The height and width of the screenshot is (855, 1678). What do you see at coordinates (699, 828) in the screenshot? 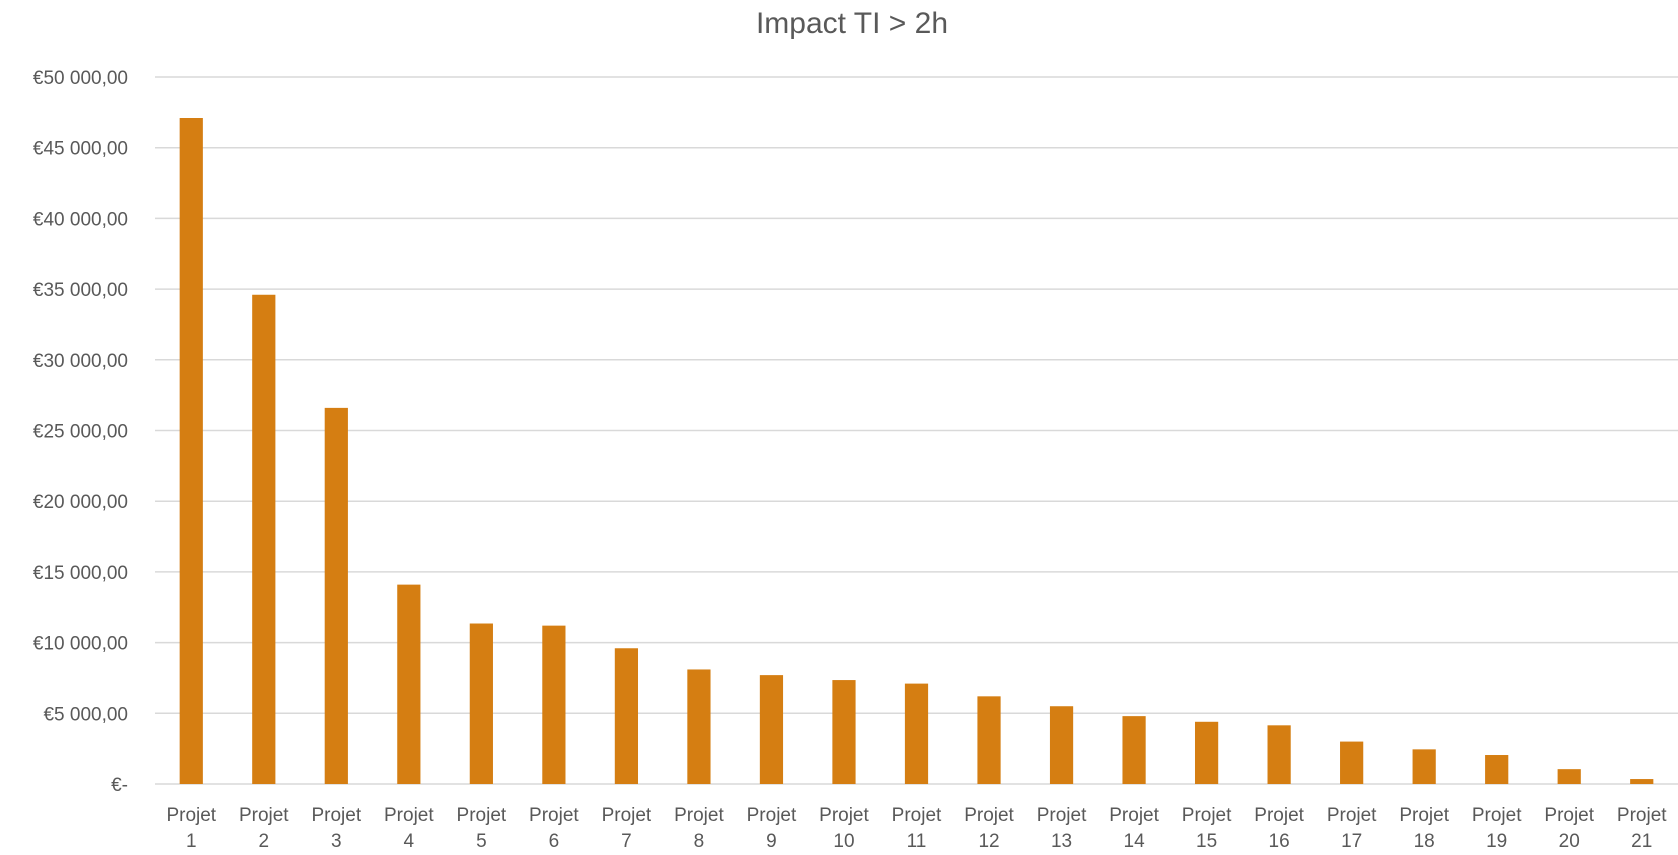
I see `x-tick-label: Projet 8` at bounding box center [699, 828].